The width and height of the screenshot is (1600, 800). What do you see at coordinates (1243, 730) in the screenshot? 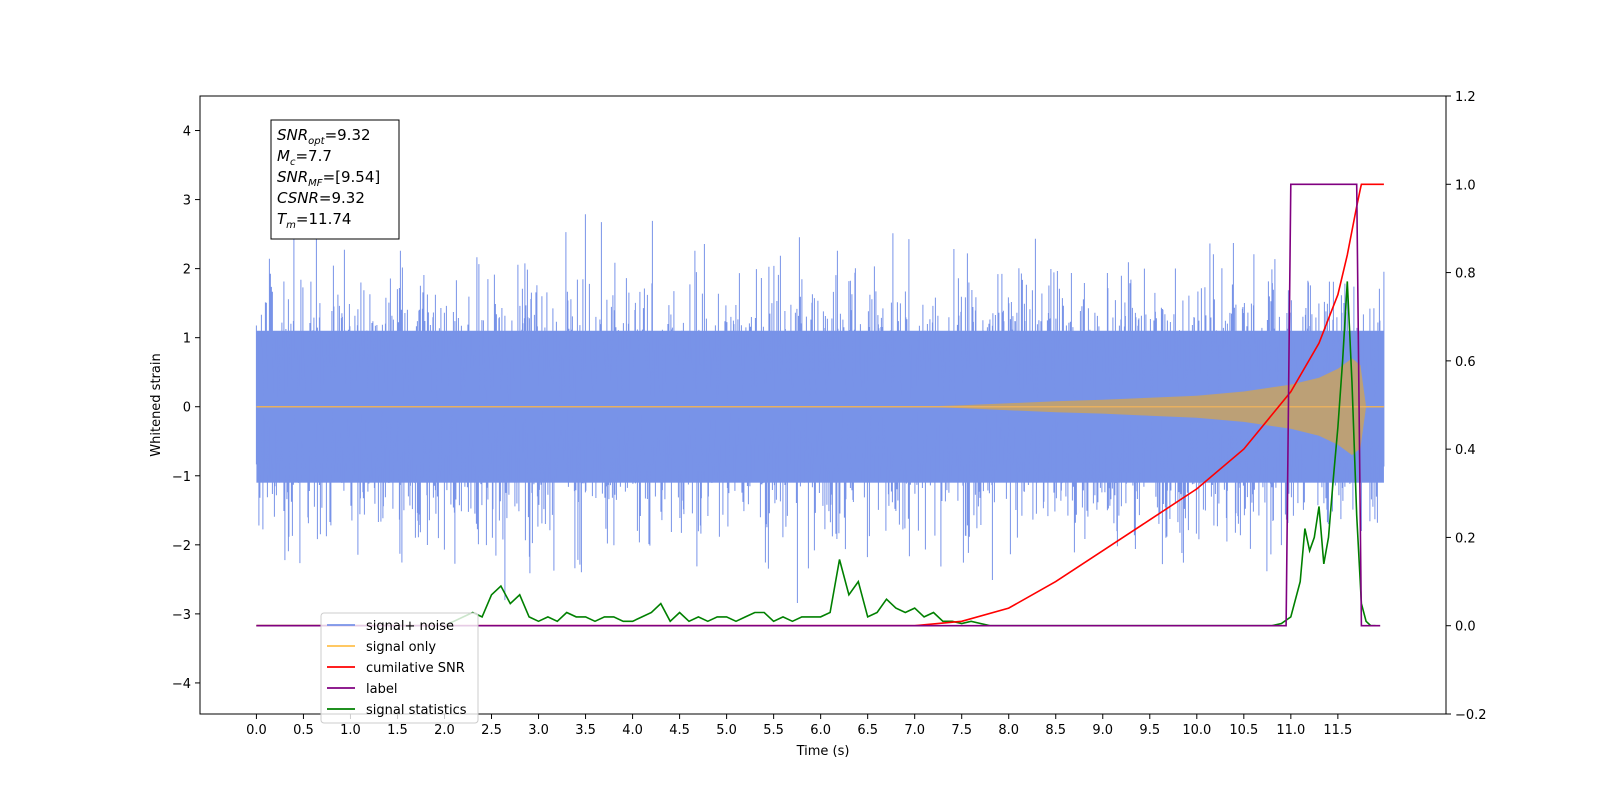
I see `x-tick-label: 10.5` at bounding box center [1243, 730].